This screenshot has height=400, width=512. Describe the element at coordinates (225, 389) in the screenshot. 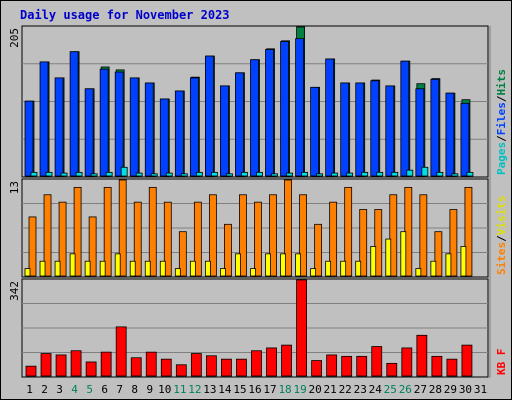

I see `x-tick-label: 14` at that location.